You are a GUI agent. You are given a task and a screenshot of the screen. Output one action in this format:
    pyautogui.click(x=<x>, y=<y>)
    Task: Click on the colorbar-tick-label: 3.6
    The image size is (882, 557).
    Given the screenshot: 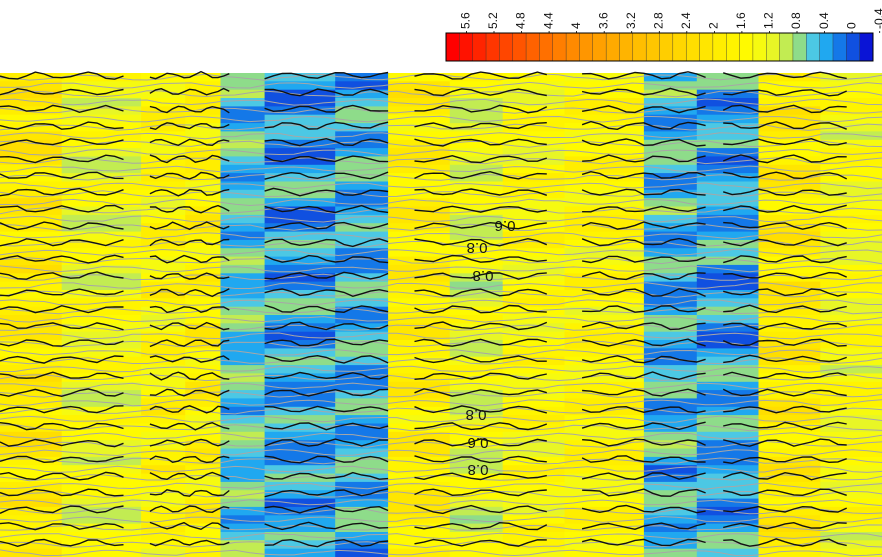 What is the action you would take?
    pyautogui.click(x=603, y=20)
    